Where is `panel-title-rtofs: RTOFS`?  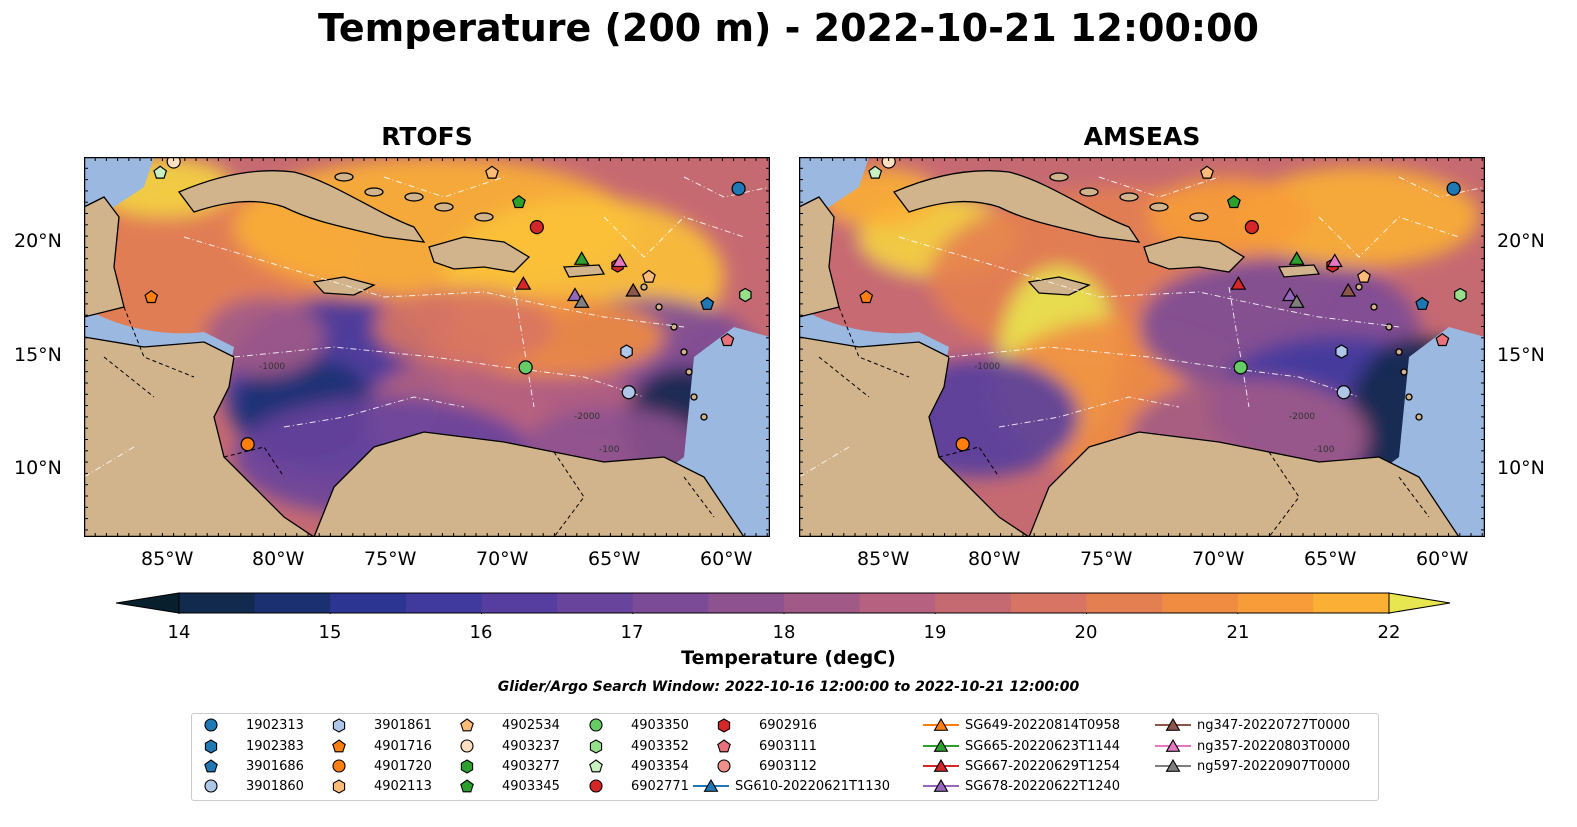
panel-title-rtofs: RTOFS is located at coordinates (427, 136).